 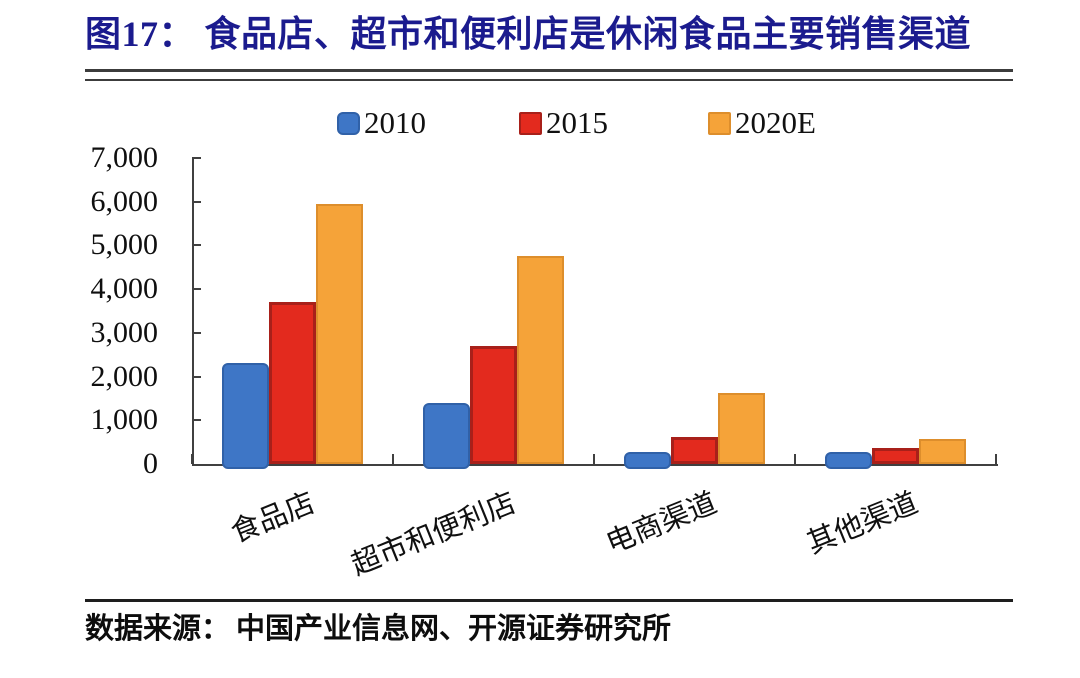 I want to click on legend-label-2015: 2015, so click(x=577, y=122).